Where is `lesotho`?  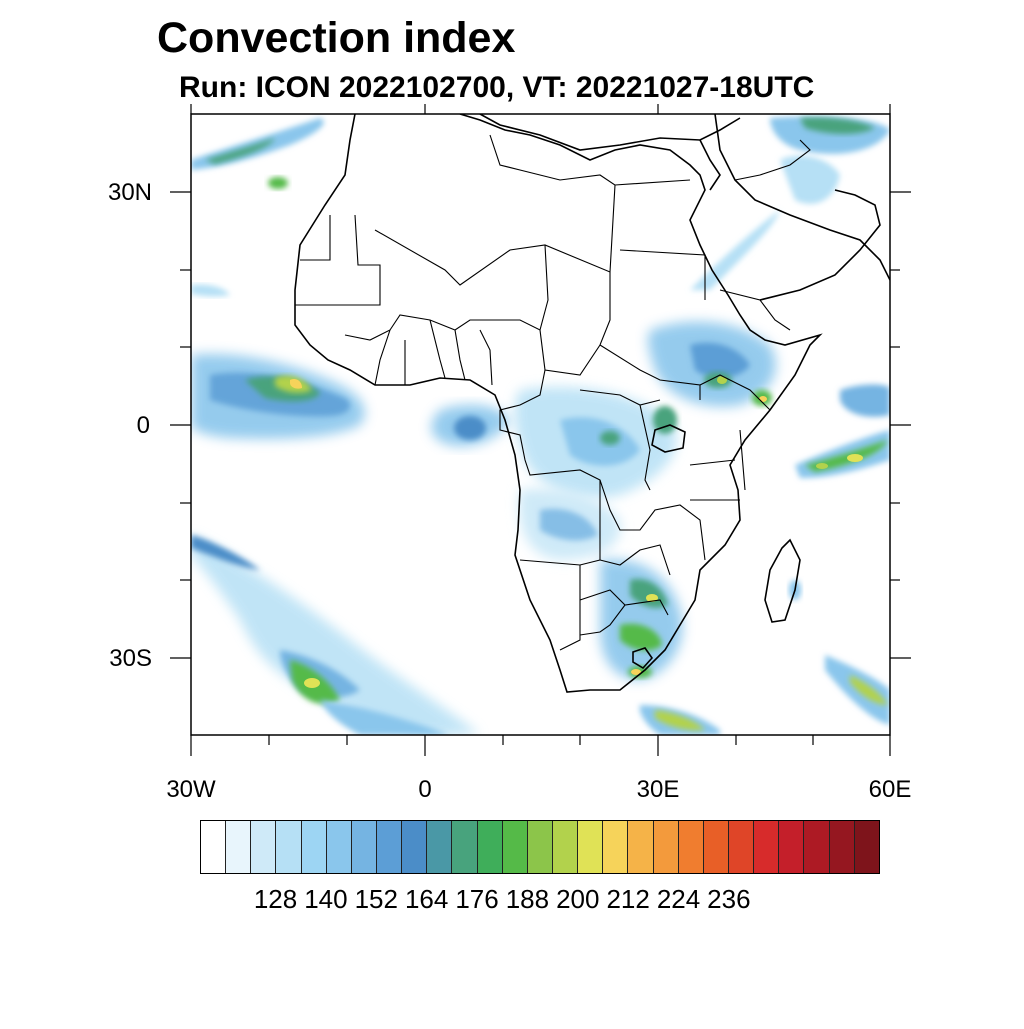
lesotho is located at coordinates (643, 658).